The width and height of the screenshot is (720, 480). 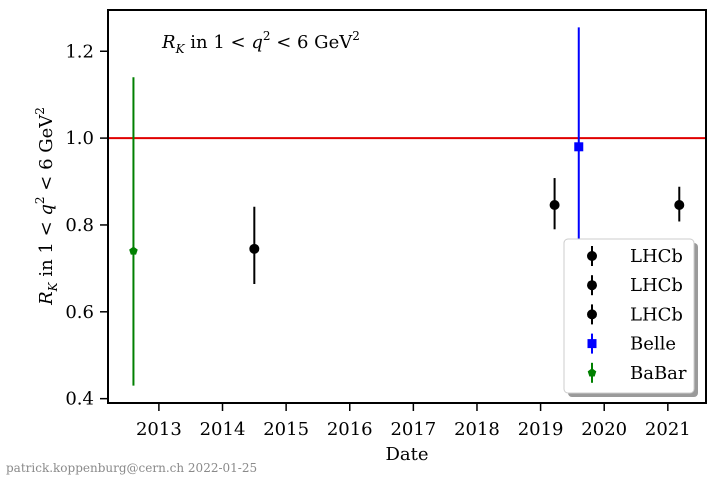 What do you see at coordinates (658, 373) in the screenshot?
I see `legend-label: BaBar` at bounding box center [658, 373].